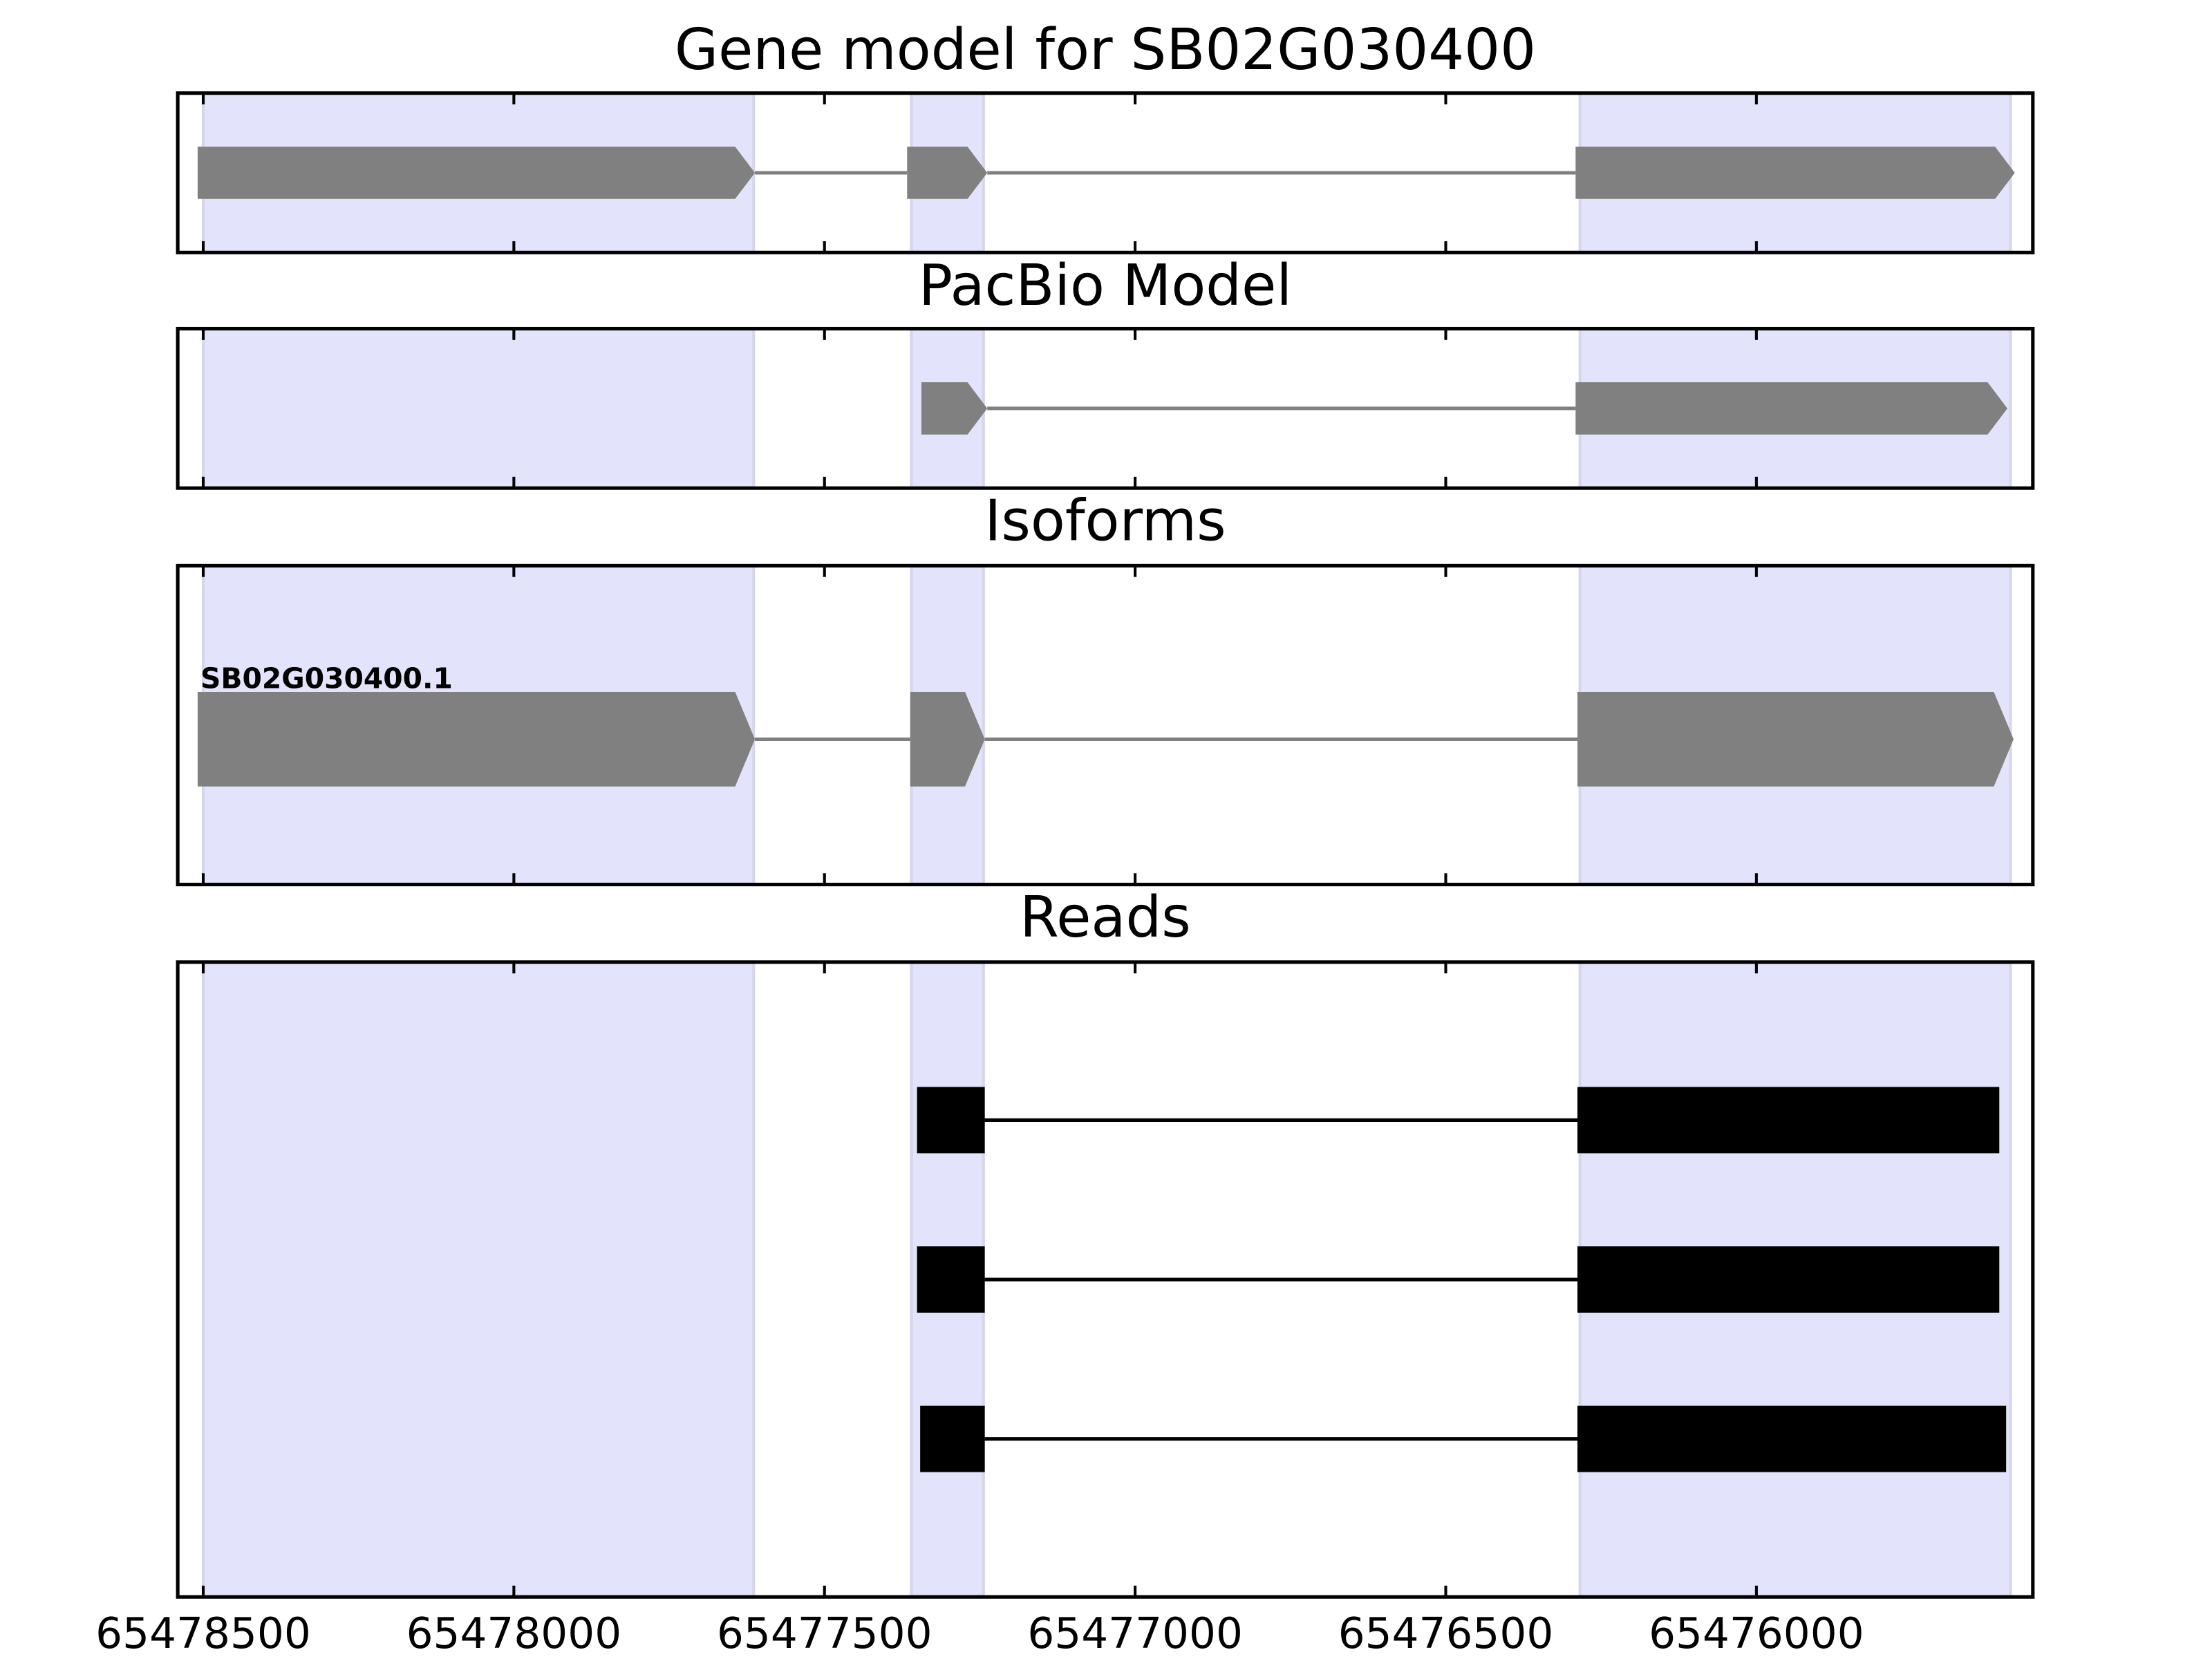  I want to click on x-tick-label: 65478500, so click(203, 1633).